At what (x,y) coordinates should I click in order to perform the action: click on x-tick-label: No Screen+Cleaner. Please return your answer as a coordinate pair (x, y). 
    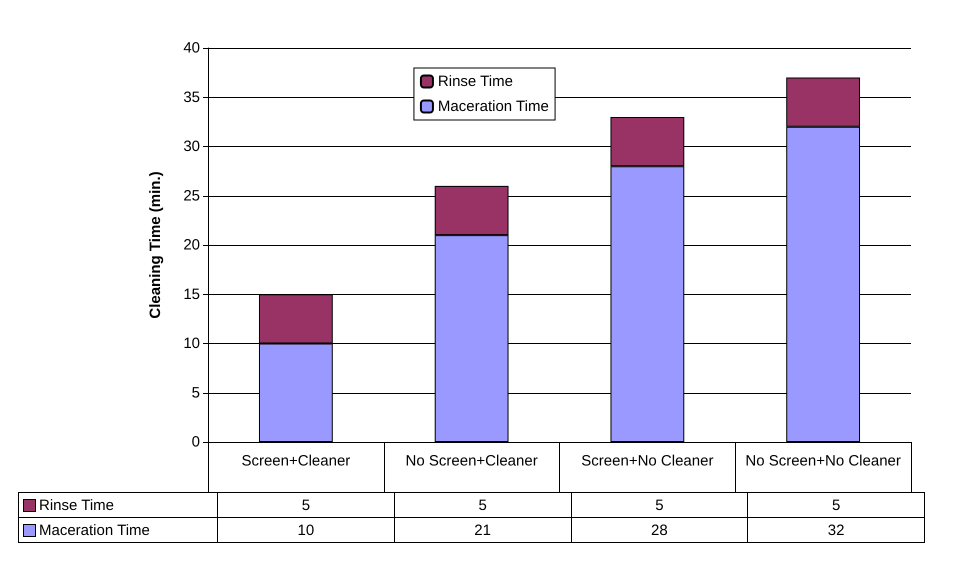
    Looking at the image, I should click on (472, 461).